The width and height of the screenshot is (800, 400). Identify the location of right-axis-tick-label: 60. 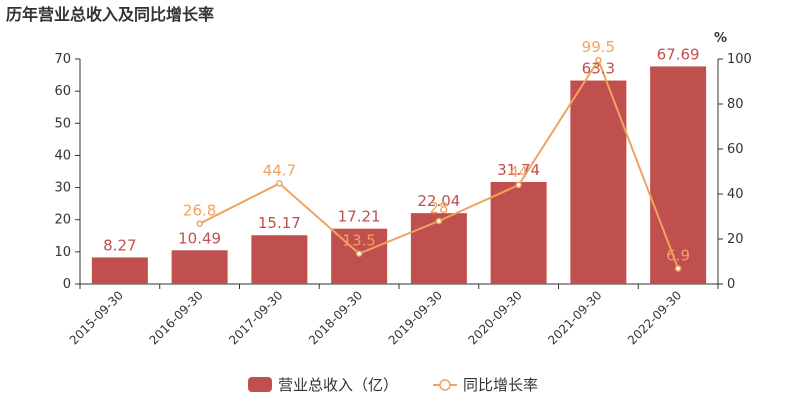
(735, 149).